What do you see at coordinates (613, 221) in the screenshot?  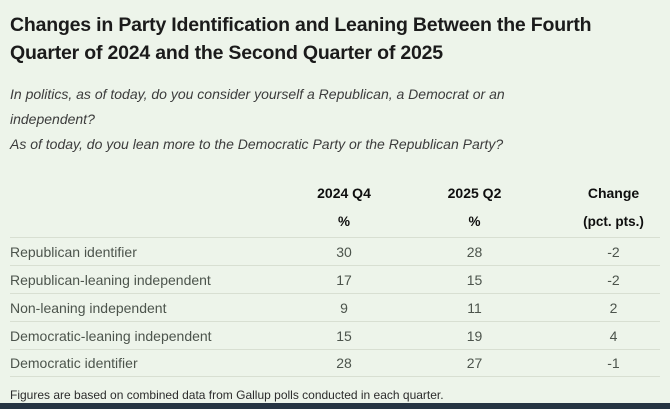 I see `unit-pct-pts: (pct. pts.)` at bounding box center [613, 221].